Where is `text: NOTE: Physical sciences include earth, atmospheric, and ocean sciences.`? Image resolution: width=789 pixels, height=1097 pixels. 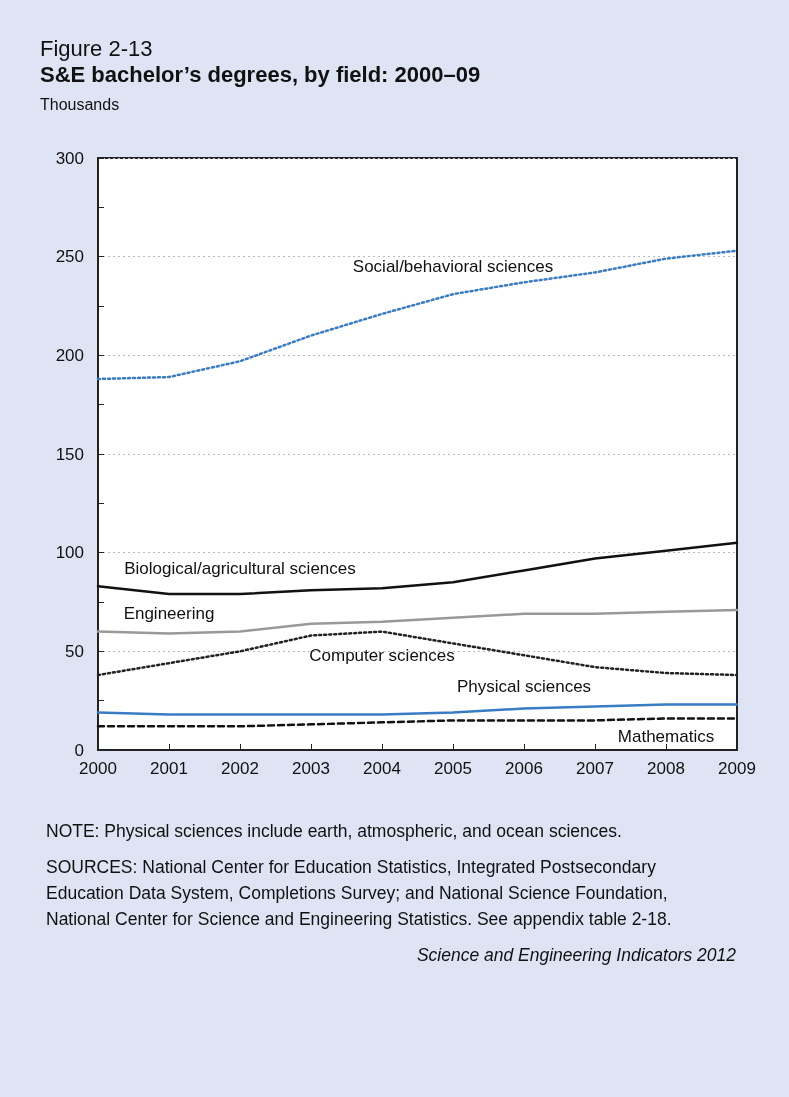
text: NOTE: Physical sciences include earth, atmospheric, and ocean sciences. is located at coordinates (334, 831).